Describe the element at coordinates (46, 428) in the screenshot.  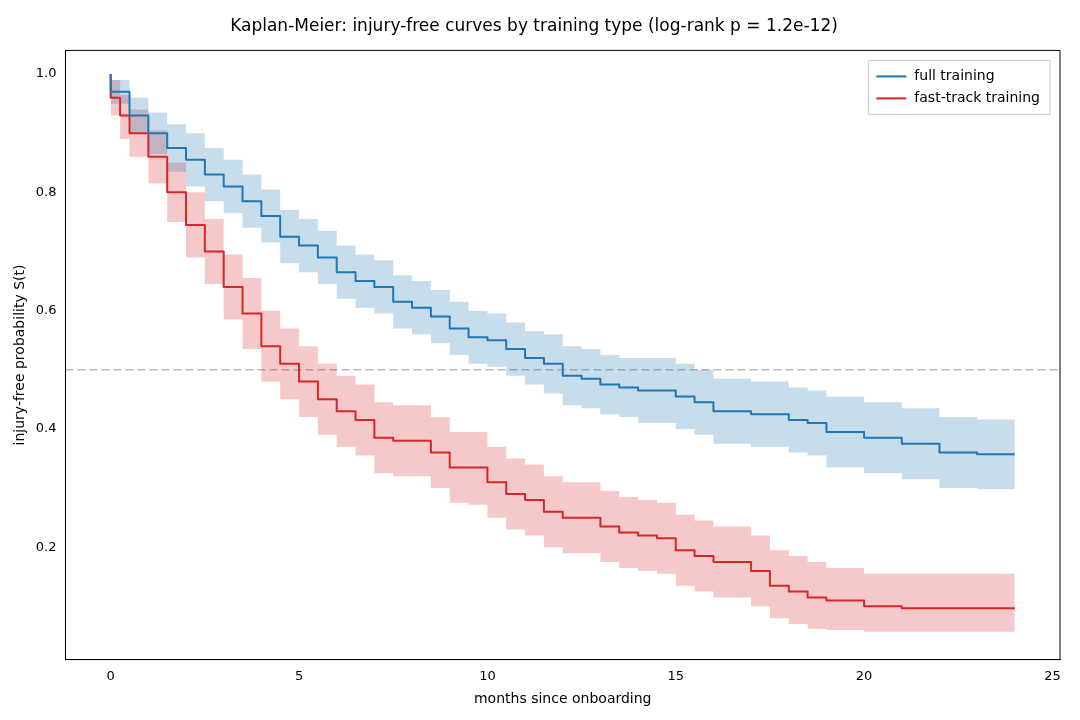
I see `y-tick-label: 0.4` at that location.